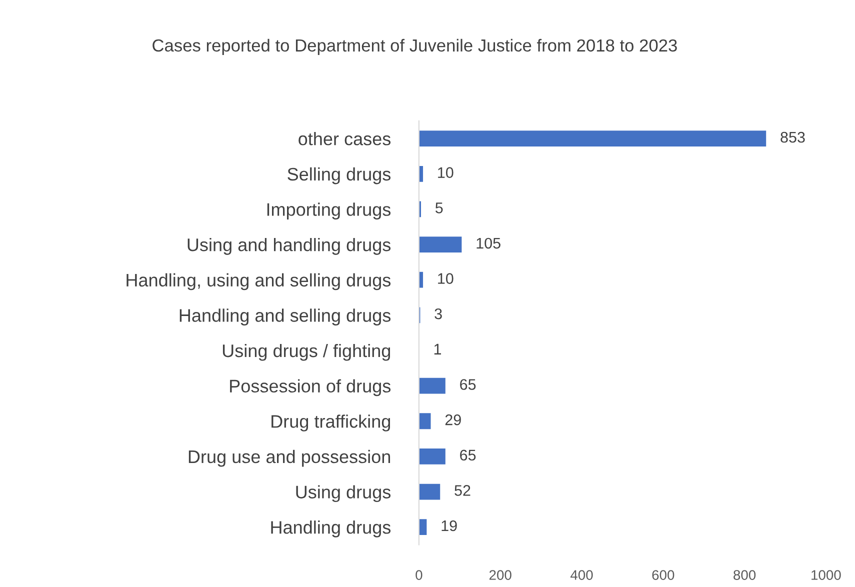 The image size is (855, 587). Describe the element at coordinates (310, 387) in the screenshot. I see `y-tick-label: Possession of drugs` at that location.